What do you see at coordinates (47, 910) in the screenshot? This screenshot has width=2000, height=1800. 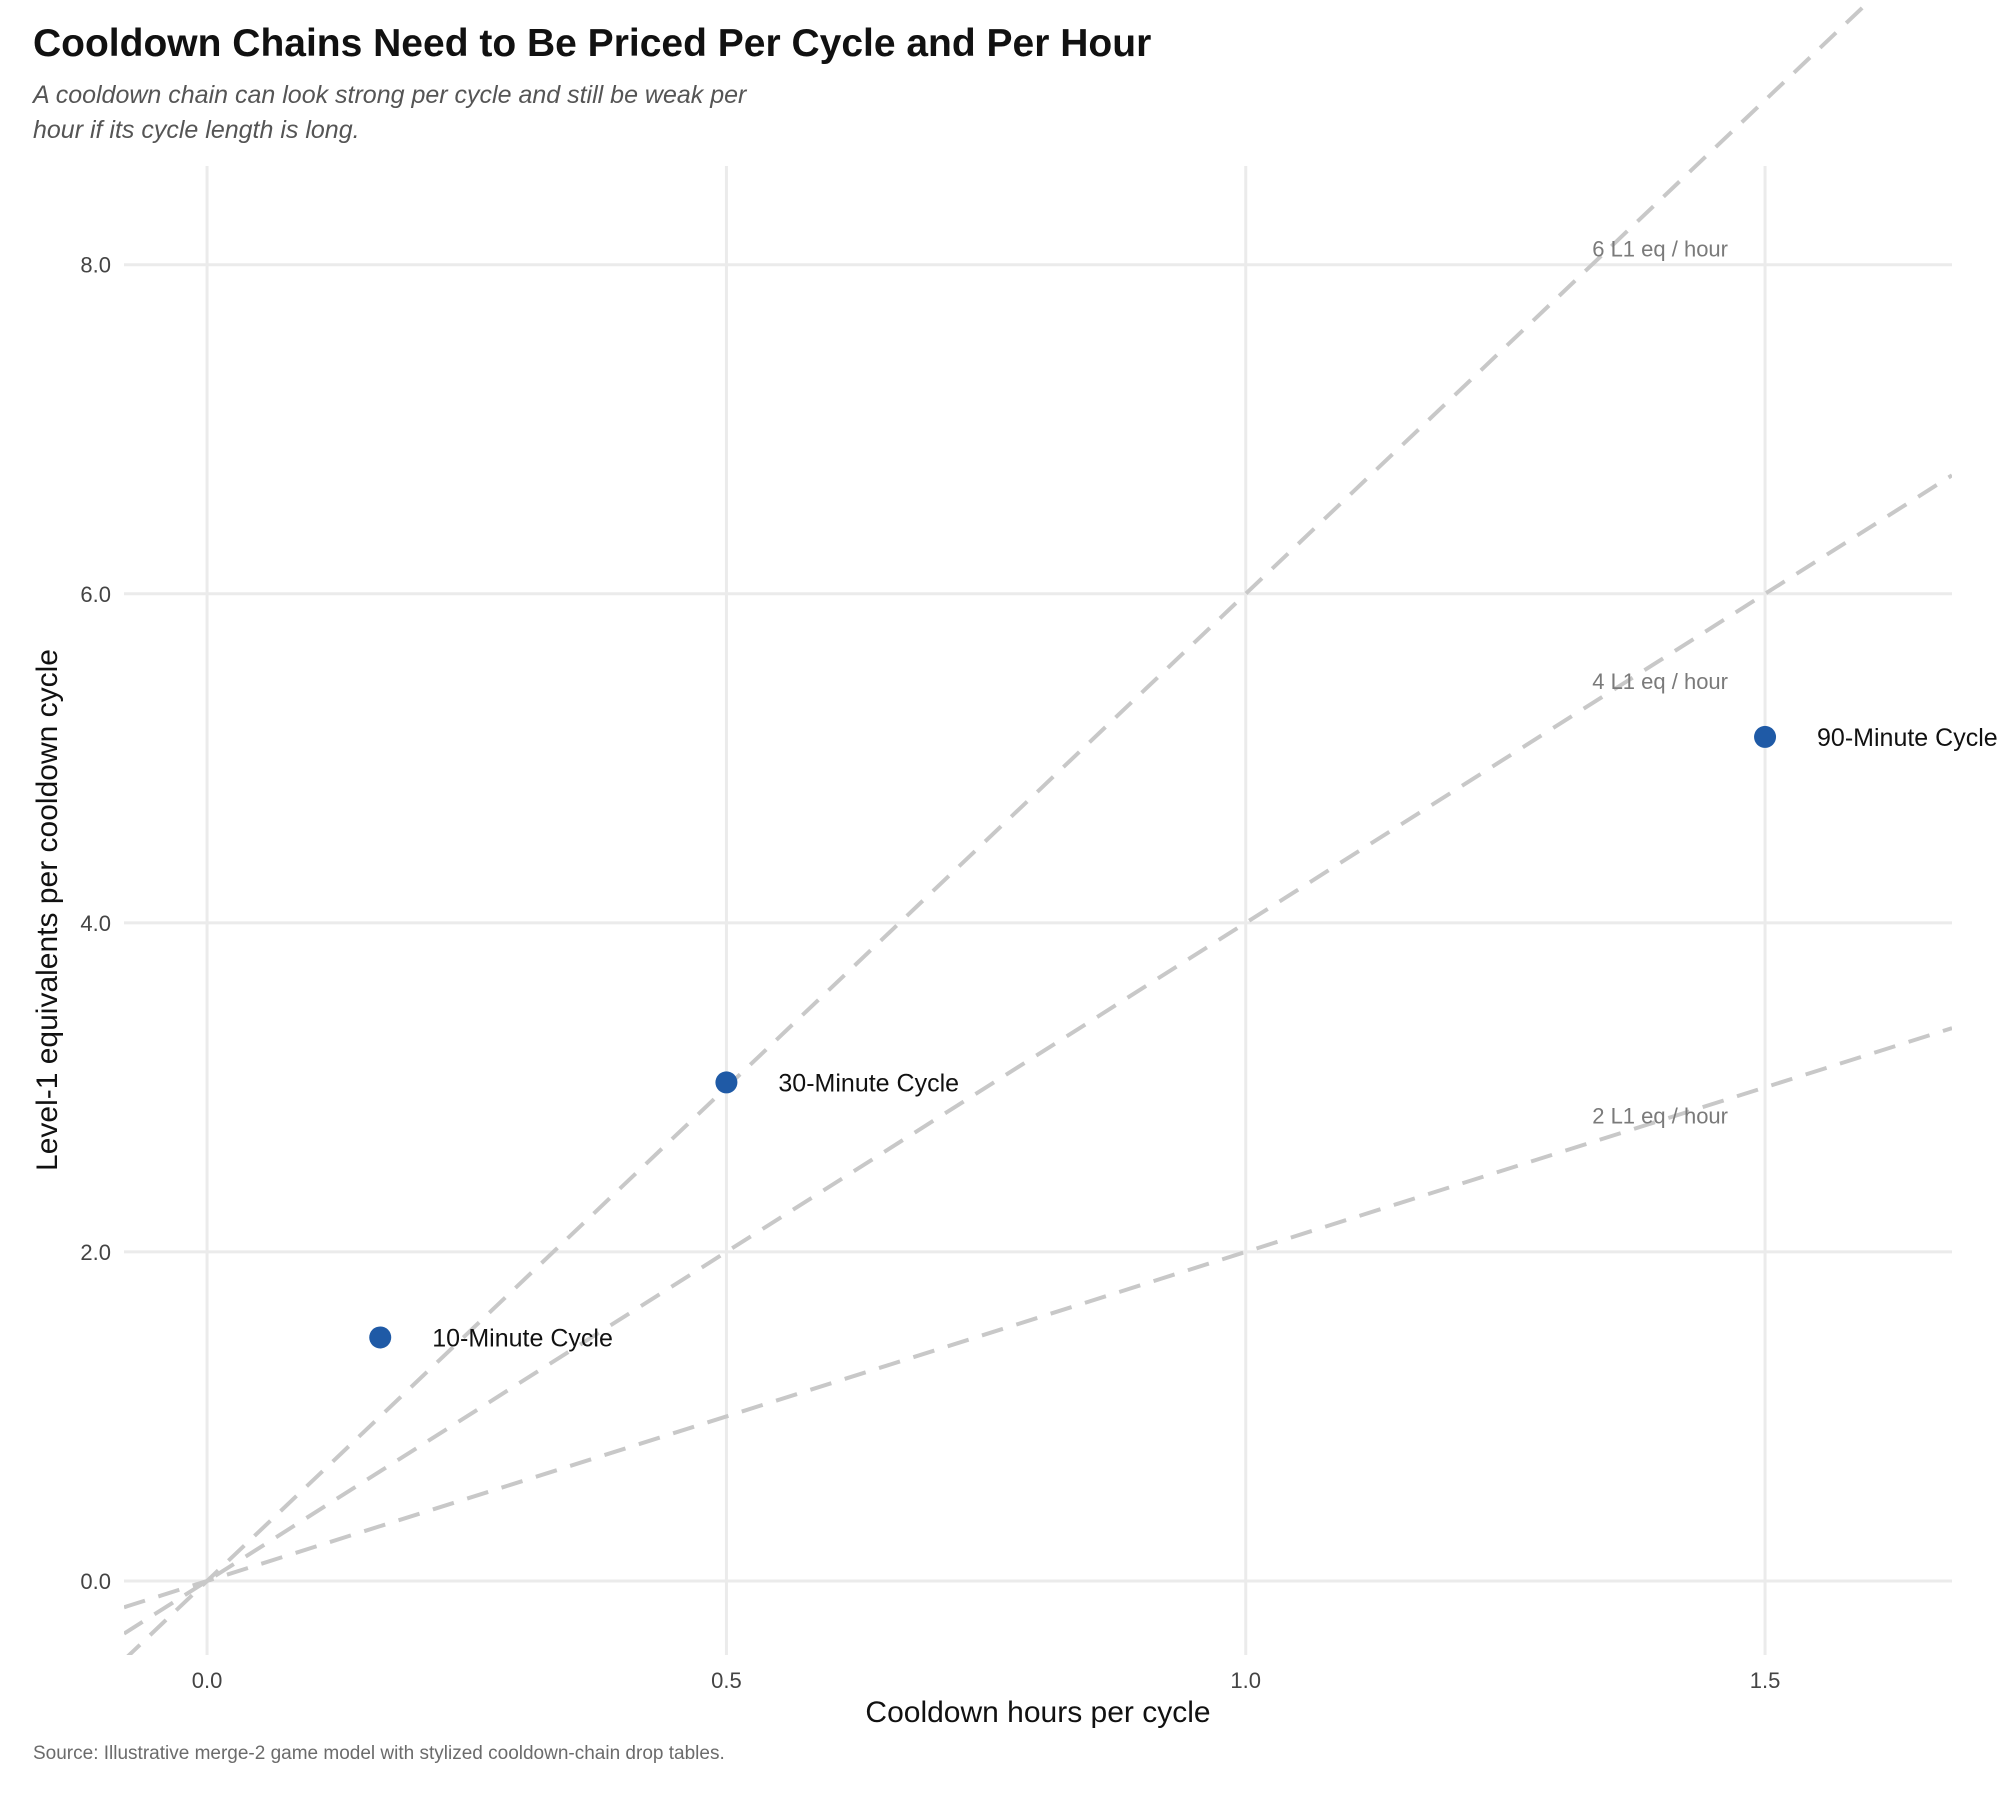 I see `y-axis-title: Level-1 equivalents per cooldown cycle` at bounding box center [47, 910].